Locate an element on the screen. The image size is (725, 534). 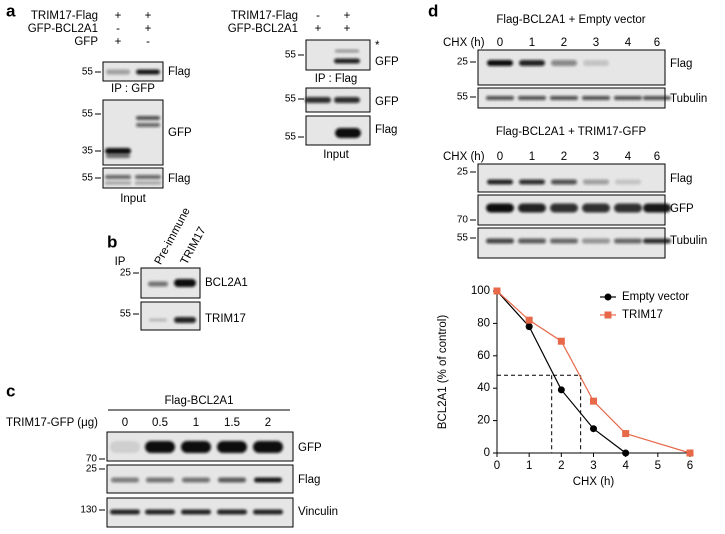
mw-marker: 35 is located at coordinates (88, 151).